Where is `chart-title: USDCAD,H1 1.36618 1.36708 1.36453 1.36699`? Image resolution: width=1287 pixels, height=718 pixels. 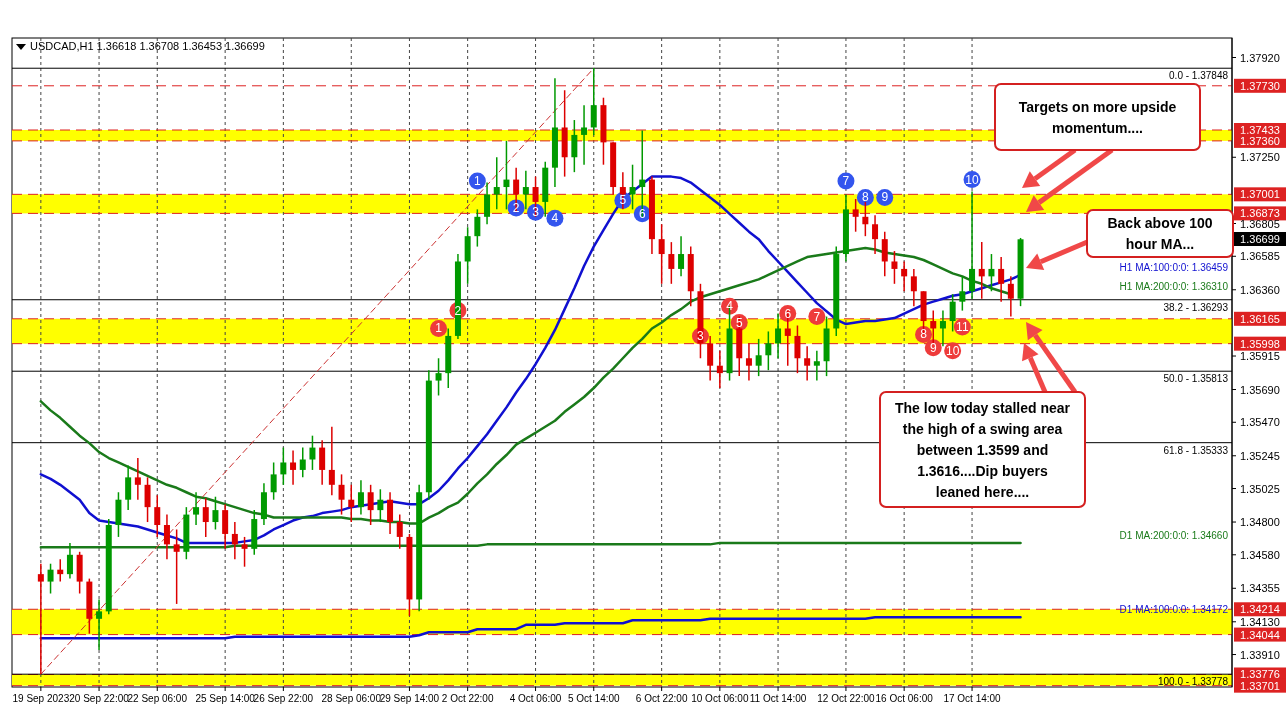
chart-title: USDCAD,H1 1.36618 1.36708 1.36453 1.36699 is located at coordinates (147, 46).